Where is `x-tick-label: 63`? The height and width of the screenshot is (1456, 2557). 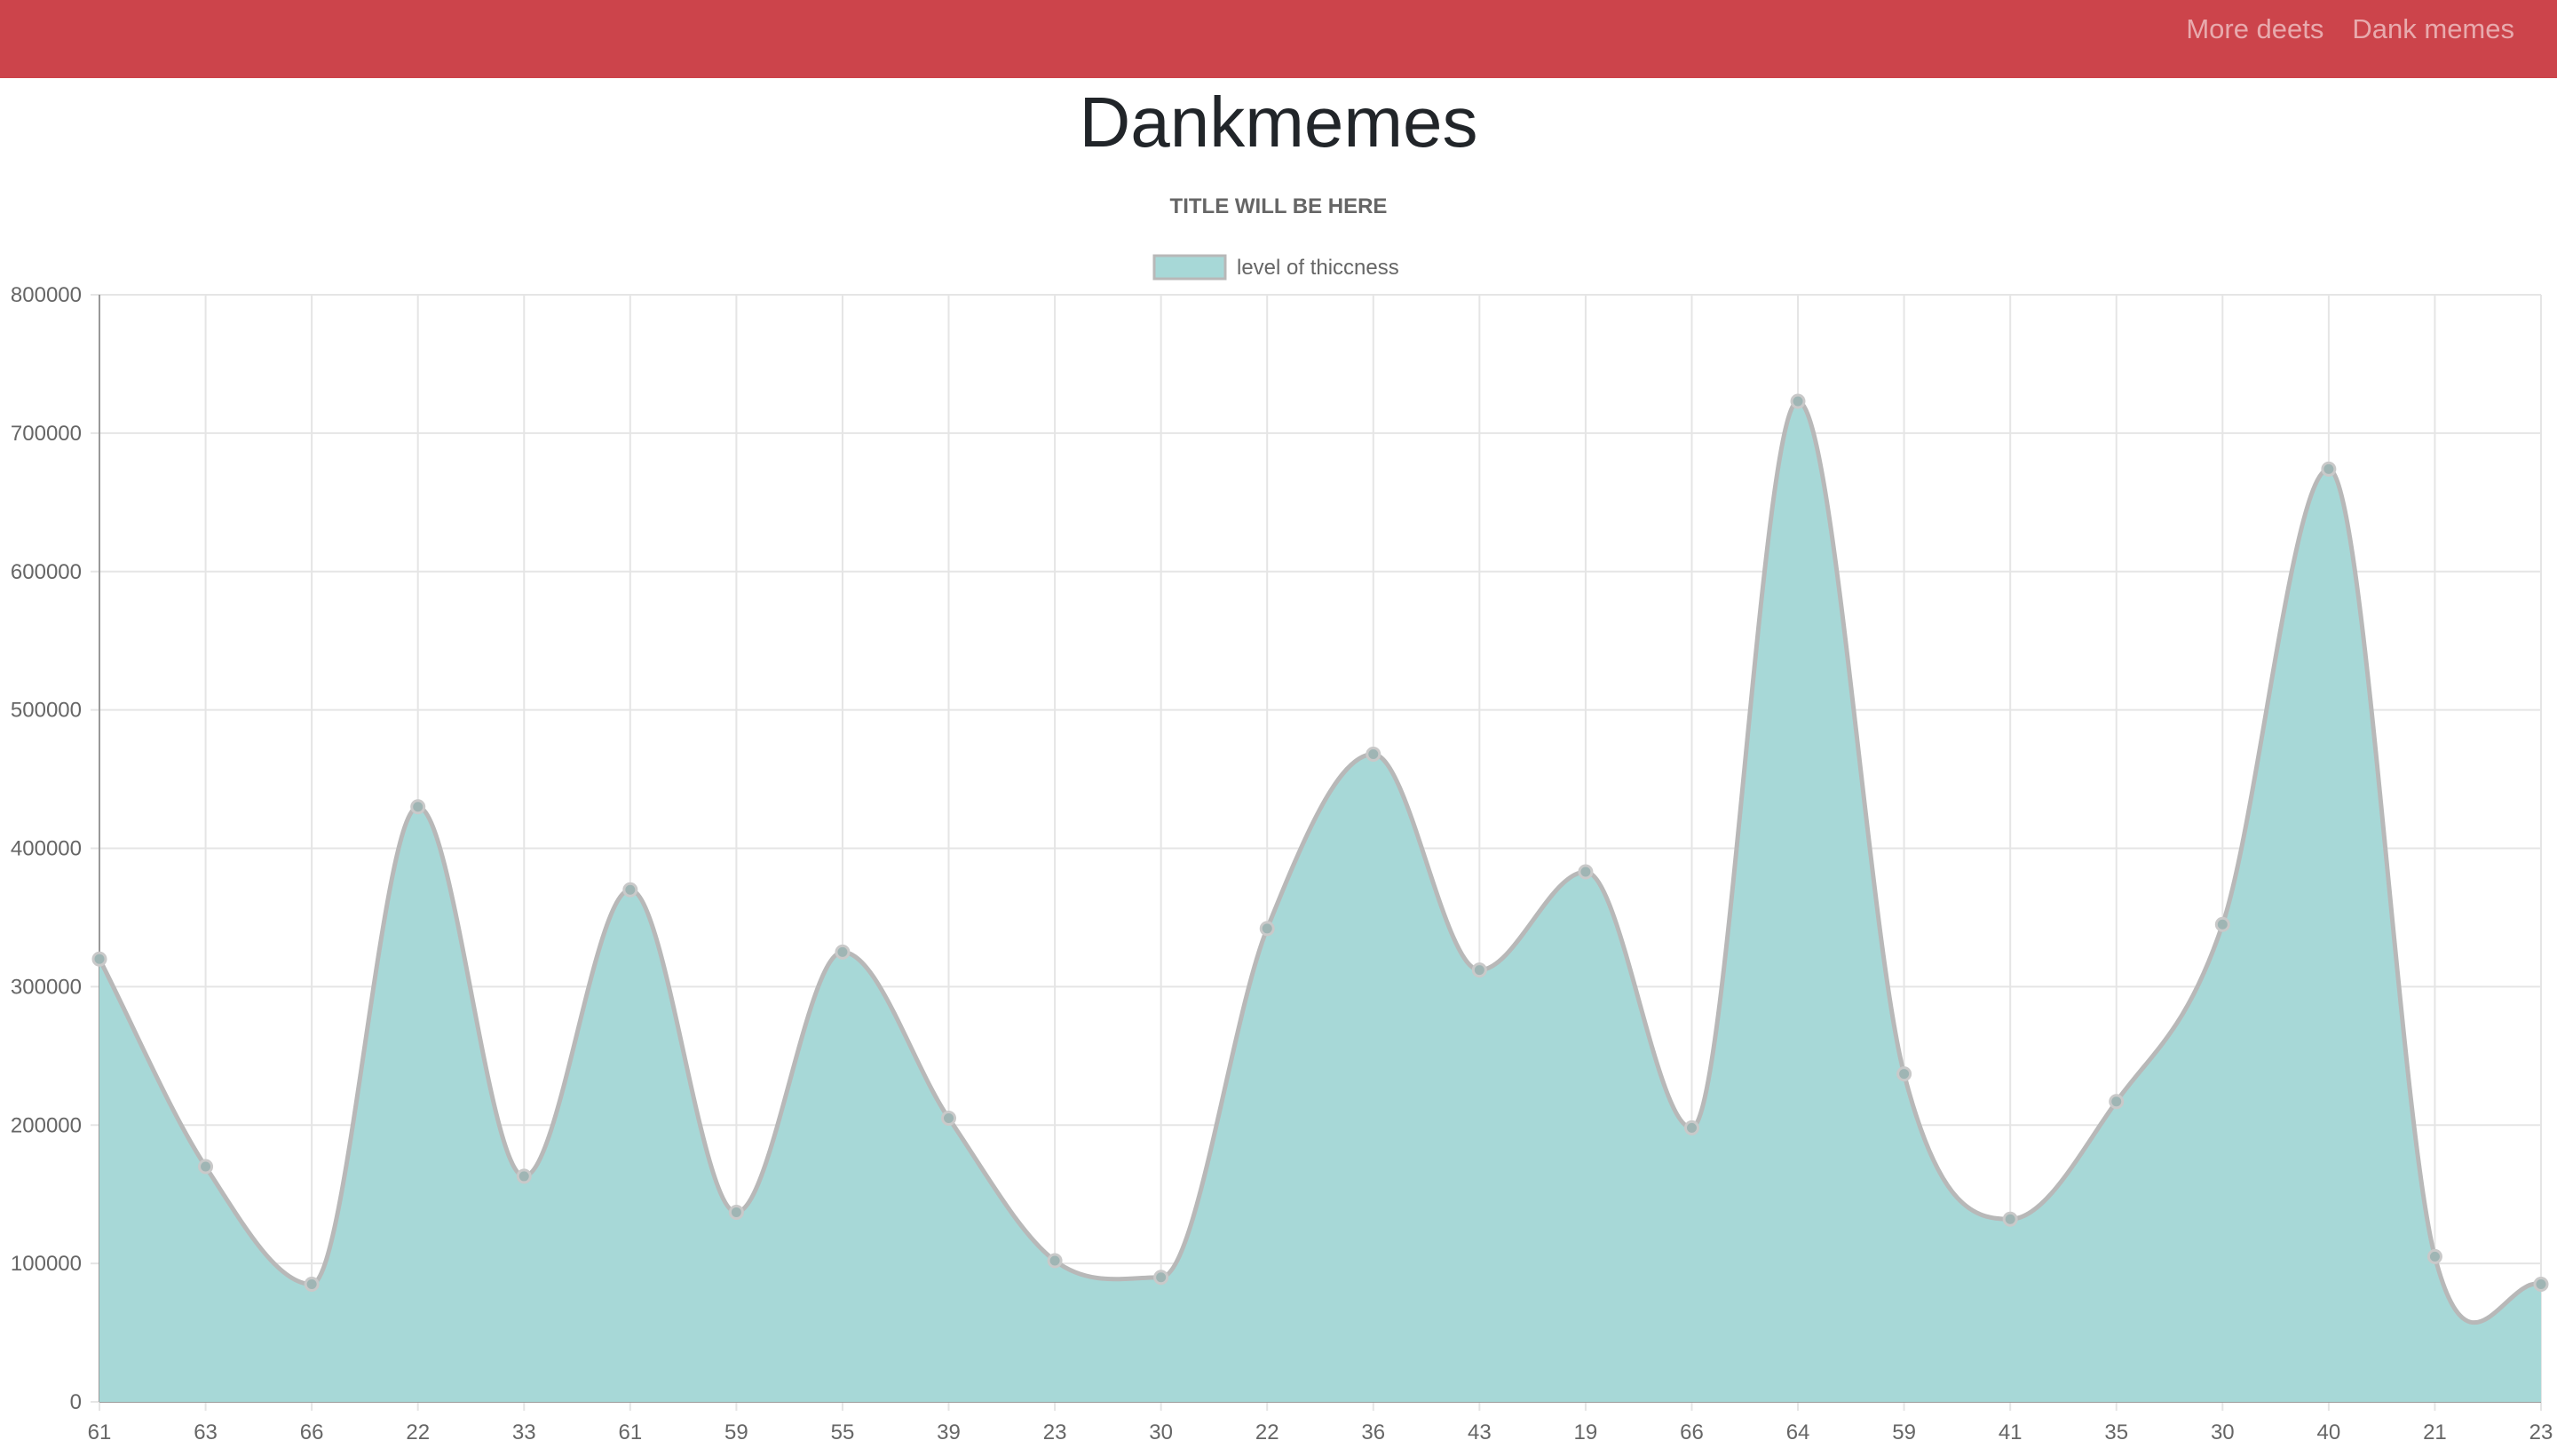
x-tick-label: 63 is located at coordinates (206, 1432).